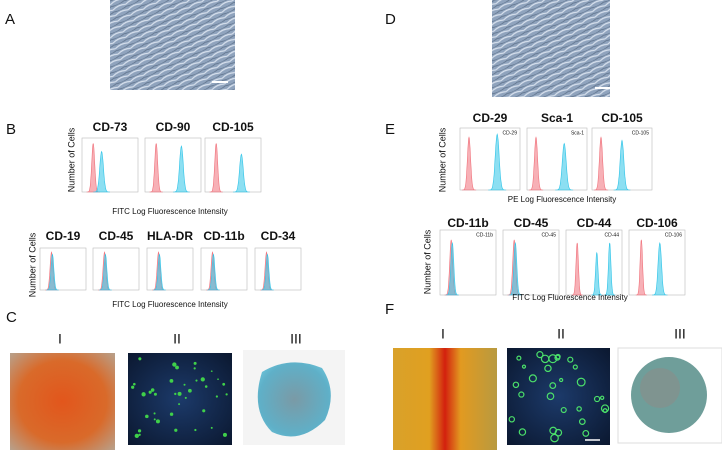 This screenshot has width=722, height=450. I want to click on inset-label: CD-106, so click(673, 235).